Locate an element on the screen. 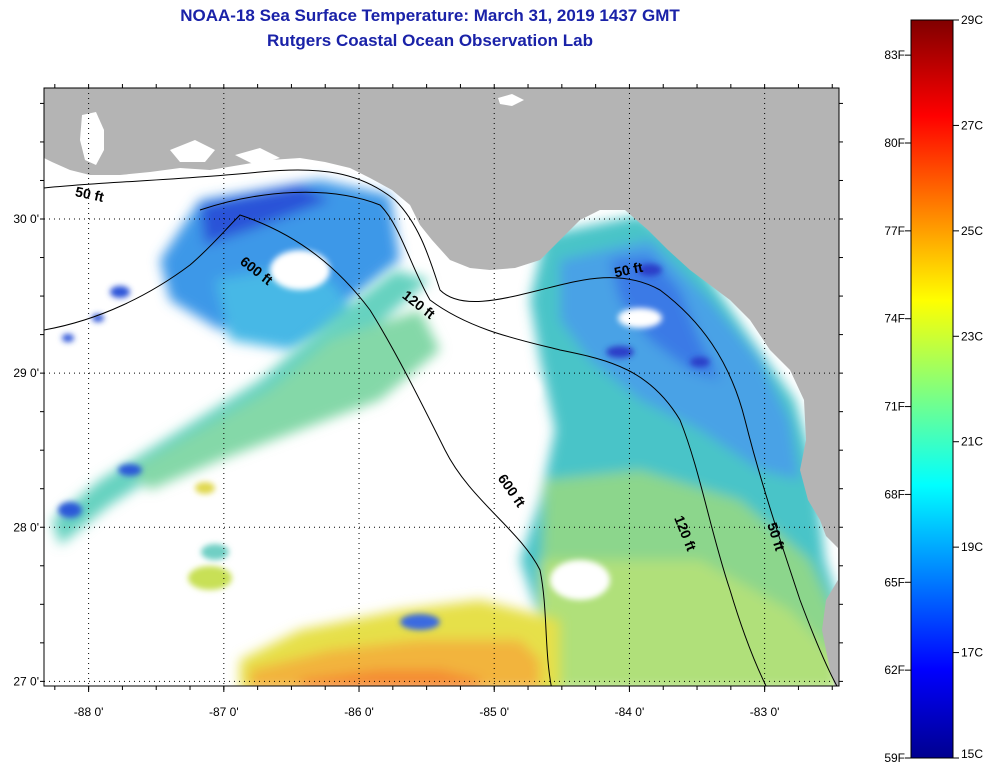 Image resolution: width=992 pixels, height=770 pixels. lon-tick-label: -83 0' is located at coordinates (765, 712).